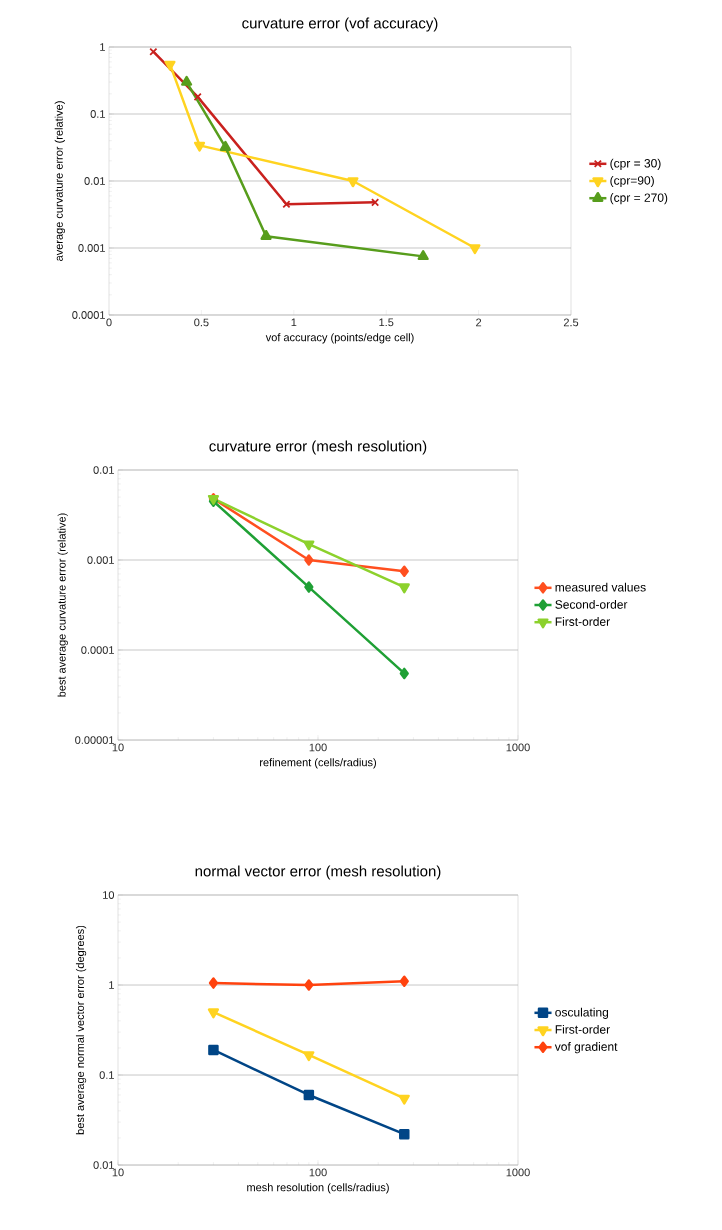 The width and height of the screenshot is (722, 1230). What do you see at coordinates (639, 199) in the screenshot?
I see `legend-label: (cpr = 270)` at bounding box center [639, 199].